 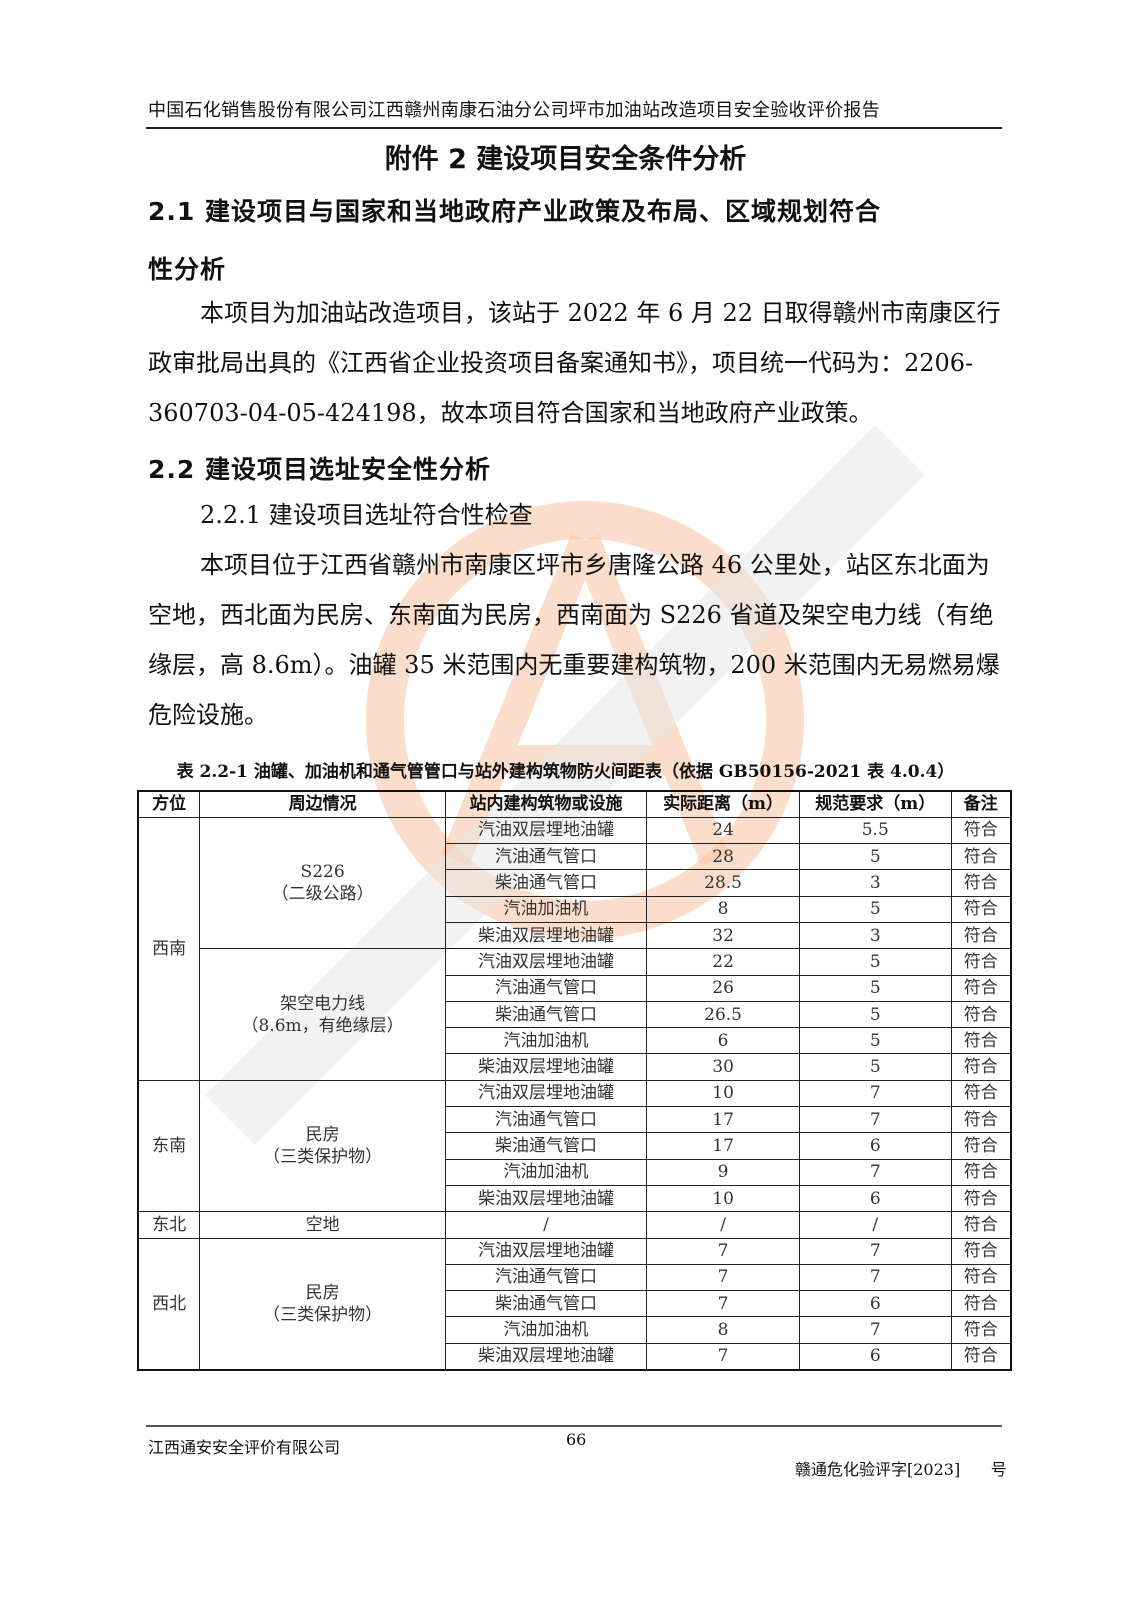 I want to click on direction-cell: 西南, so click(x=169, y=948).